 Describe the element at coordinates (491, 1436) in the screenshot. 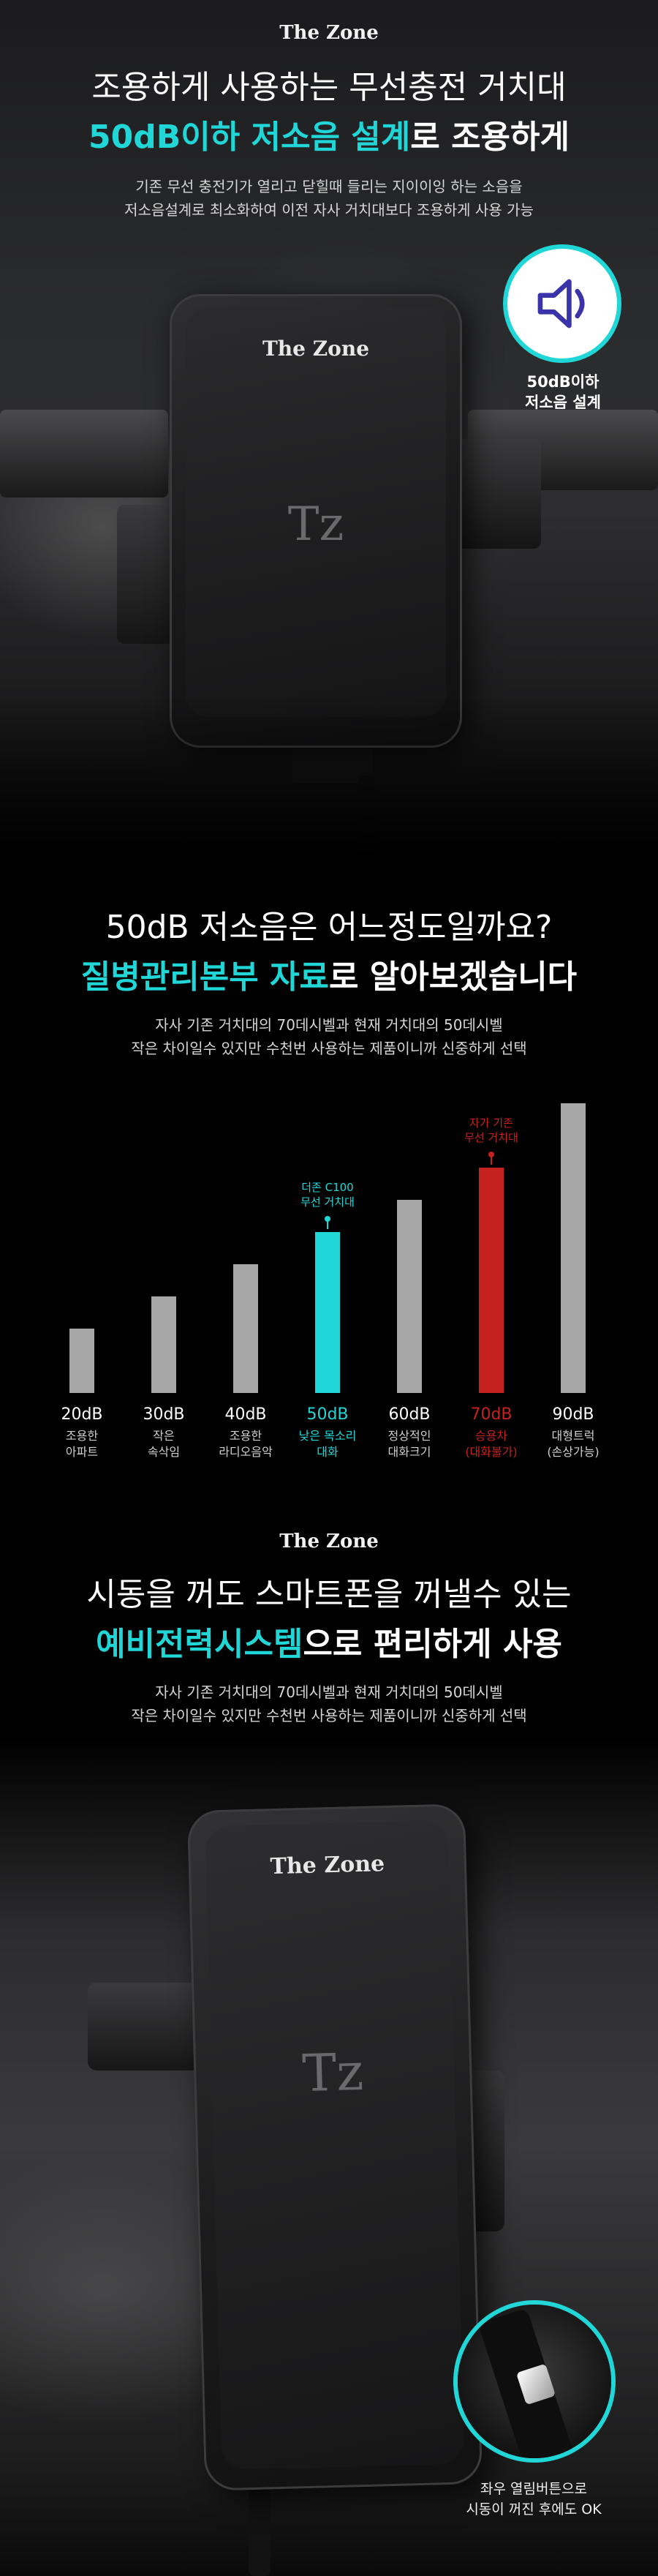

I see `bar-description-70dB-1: 승용차` at that location.